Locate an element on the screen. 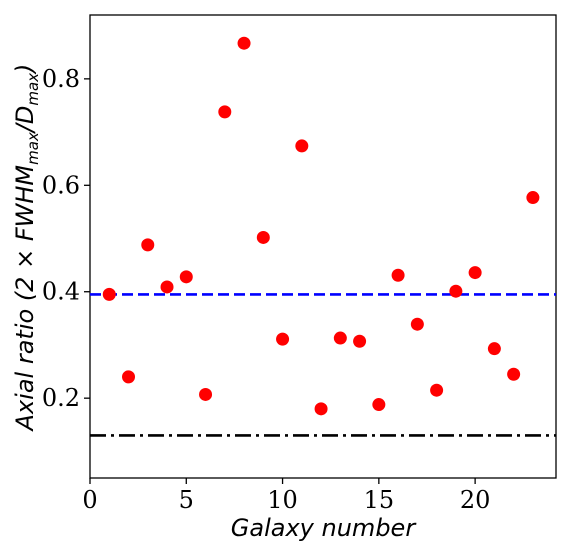  y-axis-label-end: ) is located at coordinates (25, 69).